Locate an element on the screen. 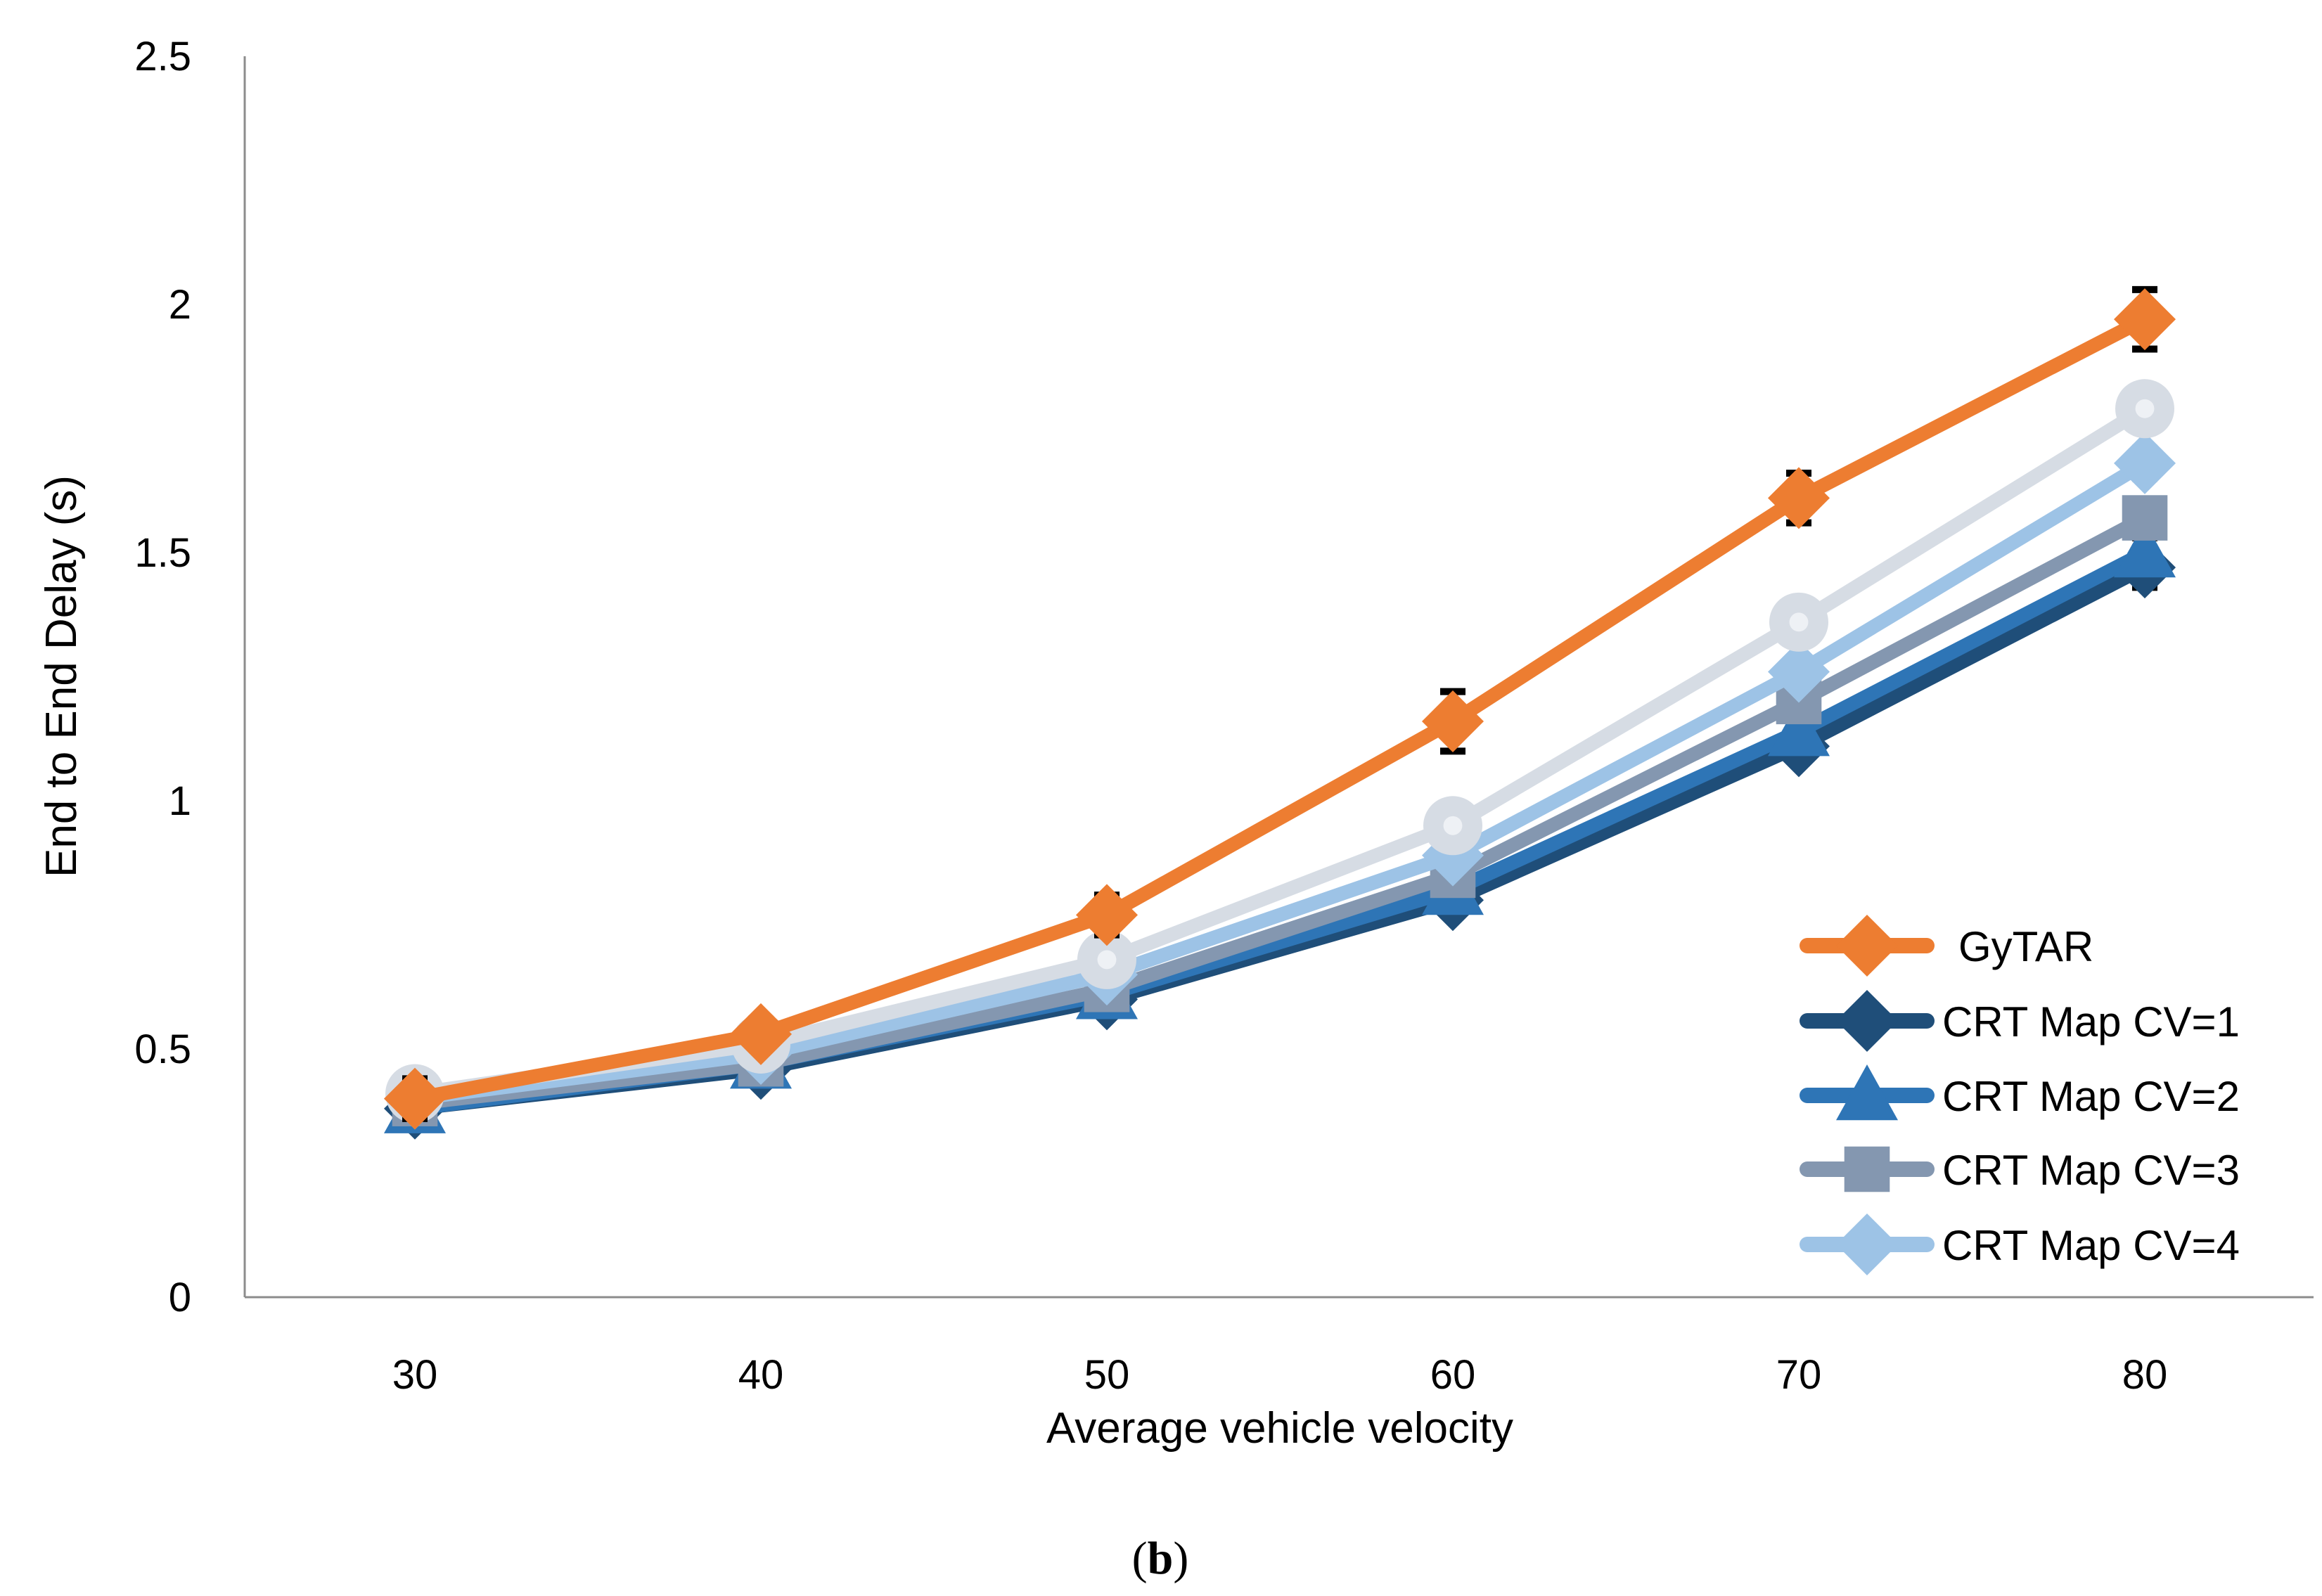 The height and width of the screenshot is (1596, 2322). legend-item: GyTAR is located at coordinates (1946, 946).